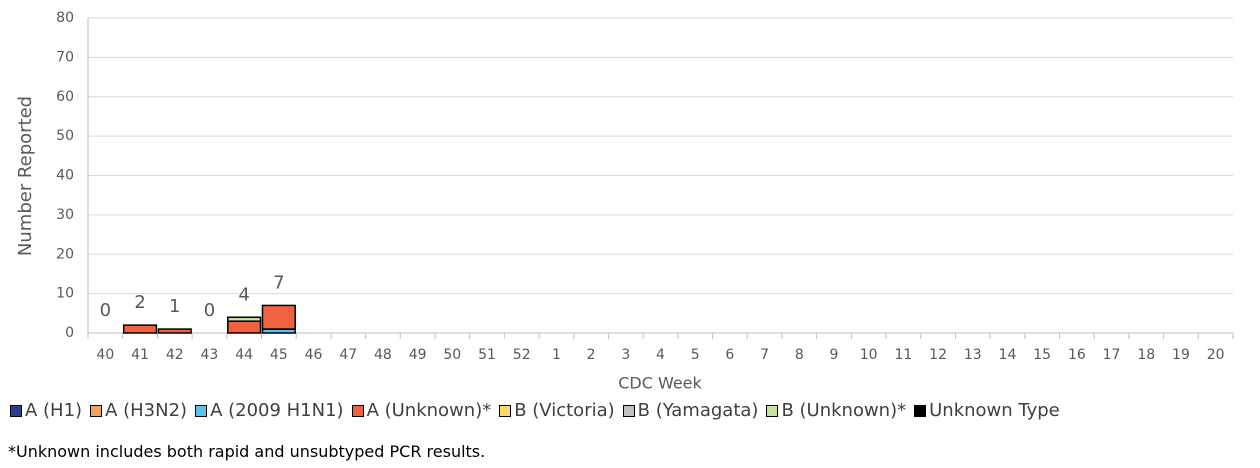 The image size is (1260, 468). I want to click on x-tick-label: 12, so click(938, 355).